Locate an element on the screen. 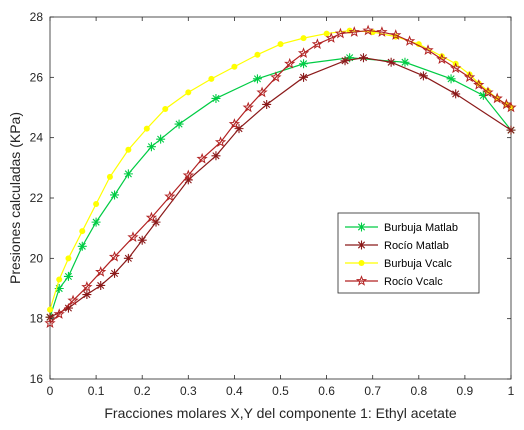 The image size is (524, 430). x-tick-label: 0.6 is located at coordinates (326, 391).